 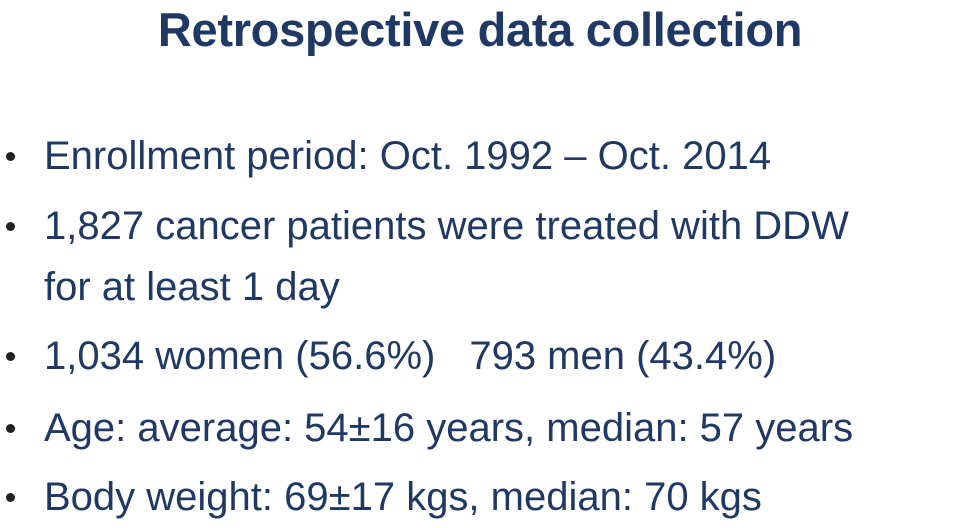 I want to click on slide-title: Retrospective data collection, so click(x=480, y=29).